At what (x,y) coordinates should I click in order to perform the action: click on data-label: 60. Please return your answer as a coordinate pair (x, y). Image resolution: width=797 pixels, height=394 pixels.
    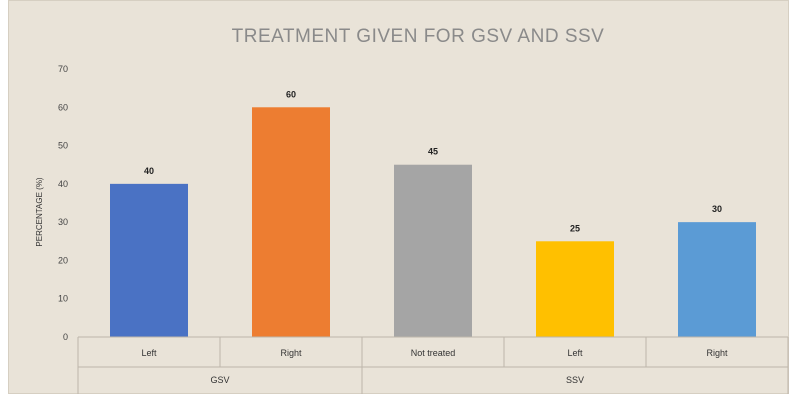
    Looking at the image, I should click on (291, 94).